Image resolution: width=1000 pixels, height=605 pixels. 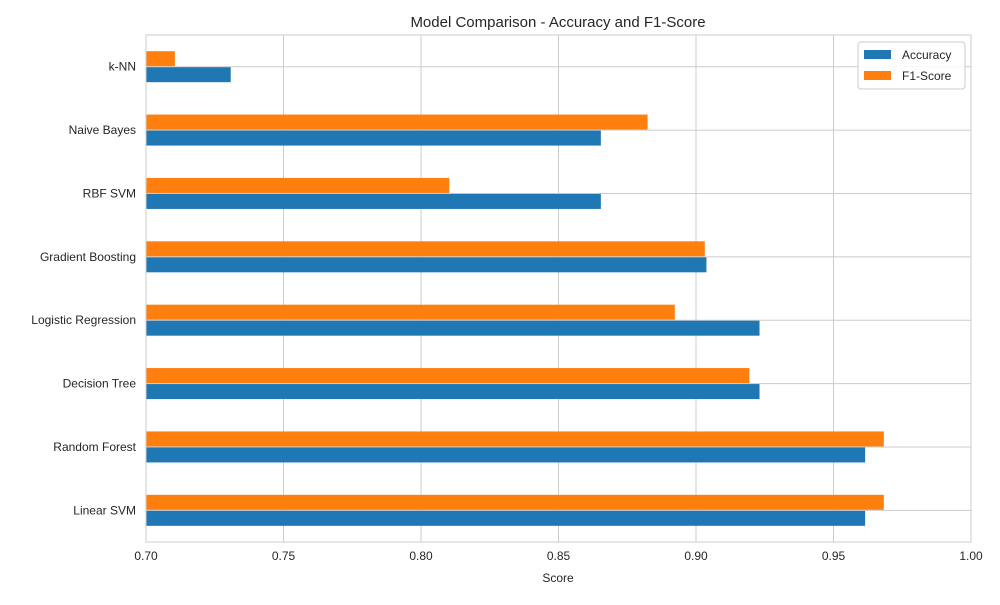 What do you see at coordinates (421, 556) in the screenshot?
I see `x-tick-label: 0.80` at bounding box center [421, 556].